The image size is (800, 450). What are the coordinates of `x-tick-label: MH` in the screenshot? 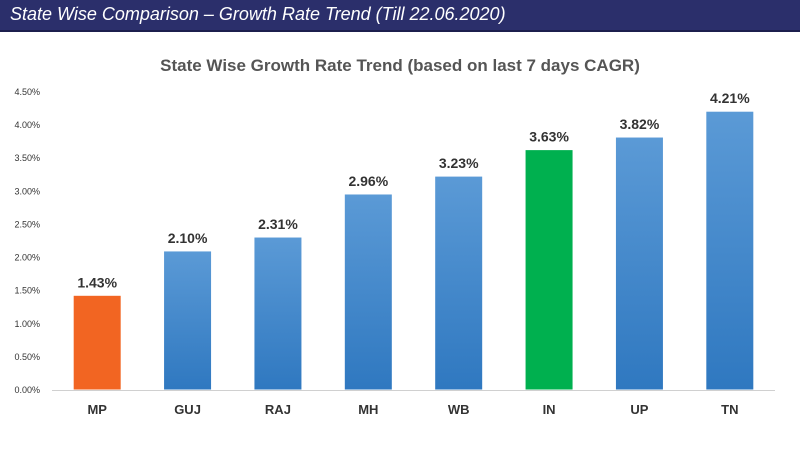 It's located at (368, 409).